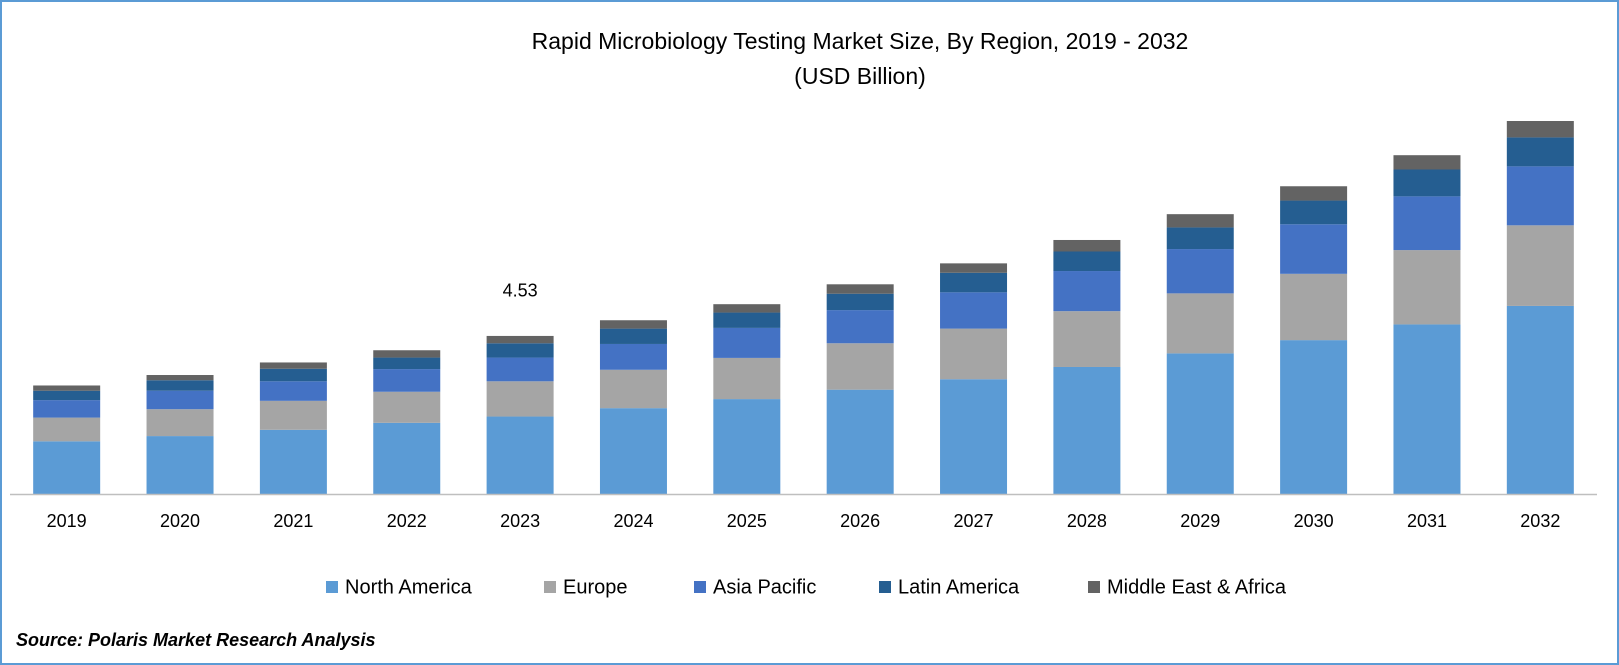  Describe the element at coordinates (1314, 521) in the screenshot. I see `x-tick-label: 2030` at that location.